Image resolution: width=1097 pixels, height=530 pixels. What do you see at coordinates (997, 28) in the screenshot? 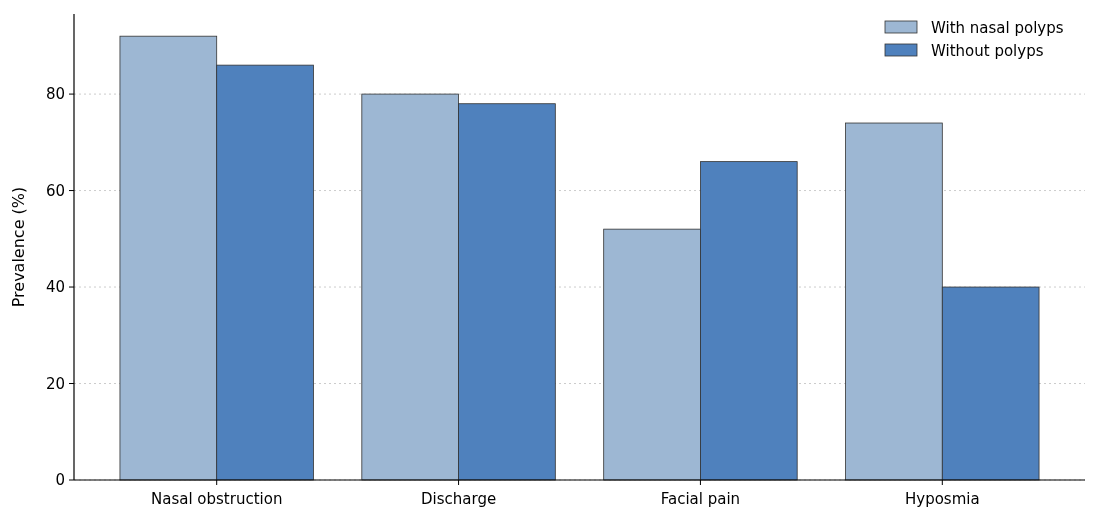
I see `legend-label: With nasal polyps` at bounding box center [997, 28].